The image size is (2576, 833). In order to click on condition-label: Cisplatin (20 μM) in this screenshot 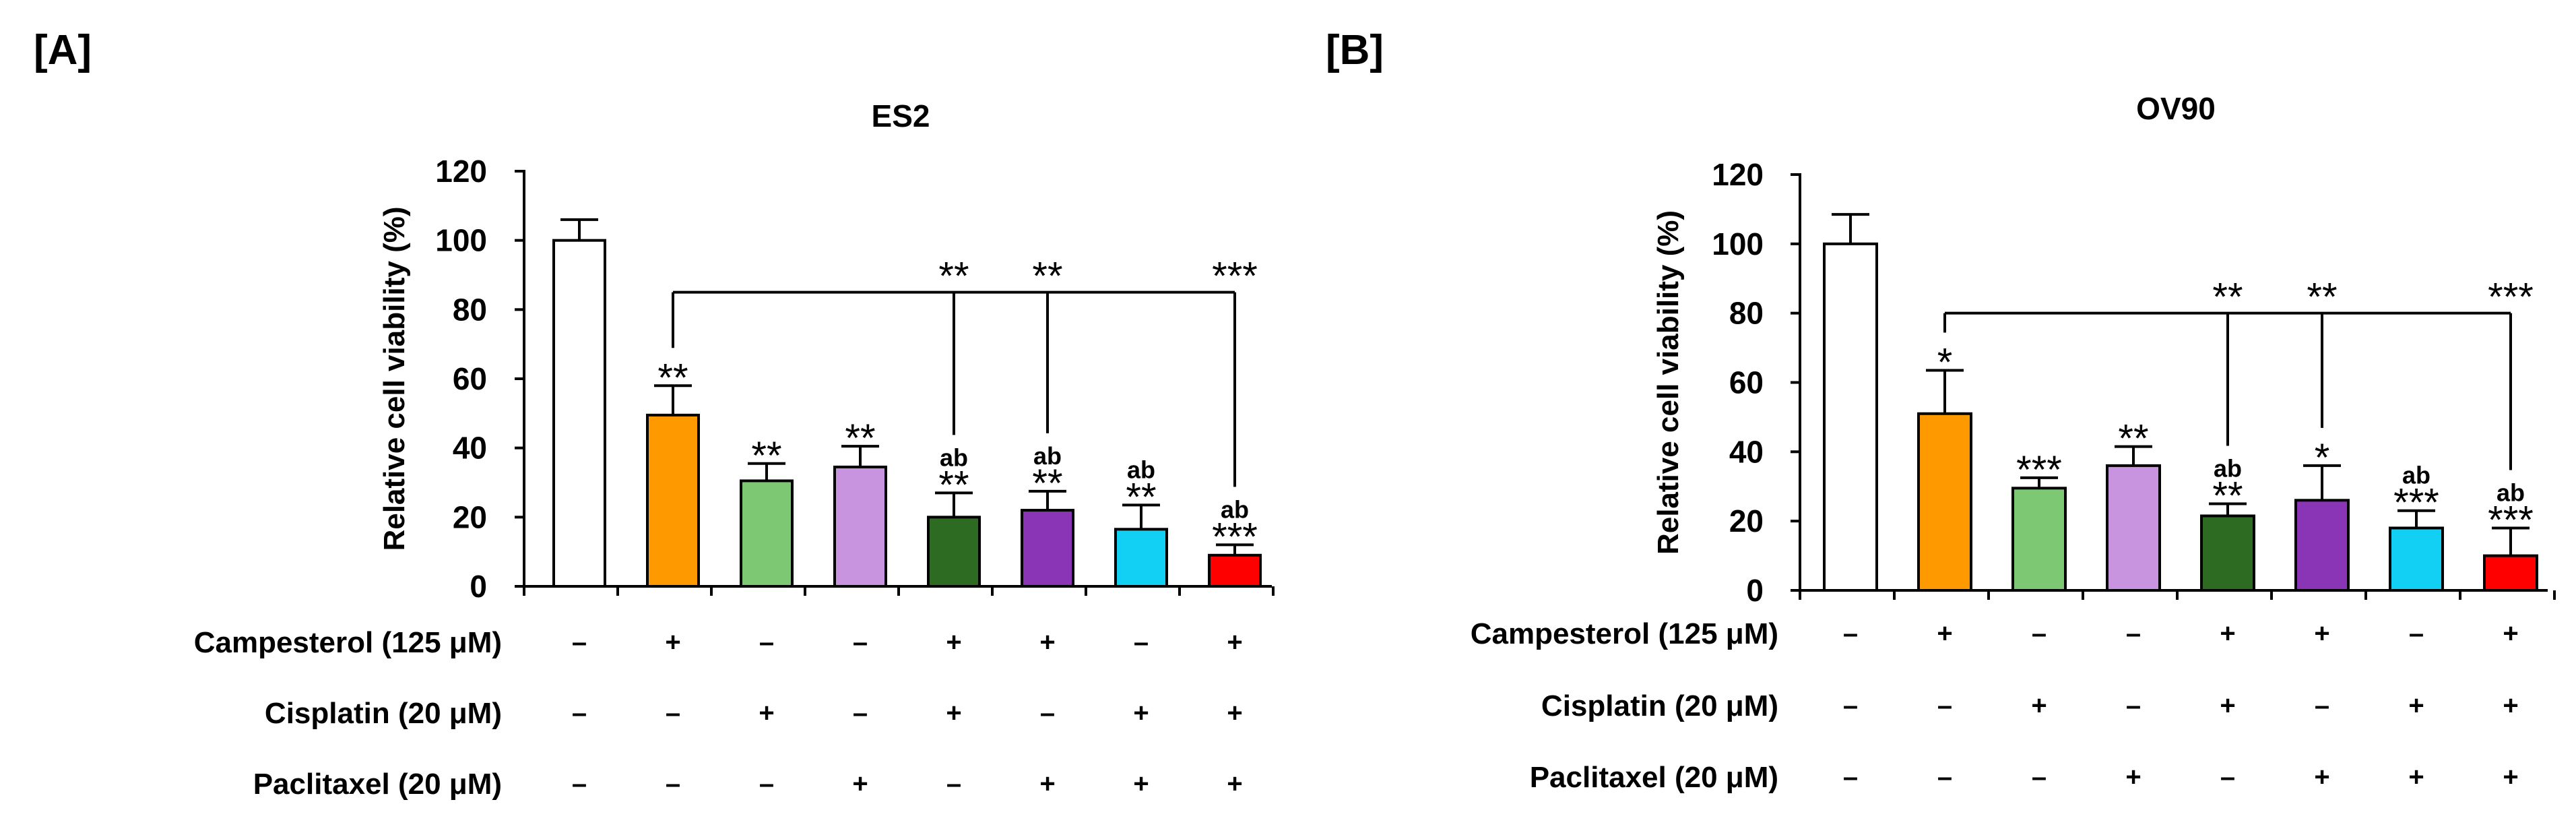, I will do `click(1659, 705)`.